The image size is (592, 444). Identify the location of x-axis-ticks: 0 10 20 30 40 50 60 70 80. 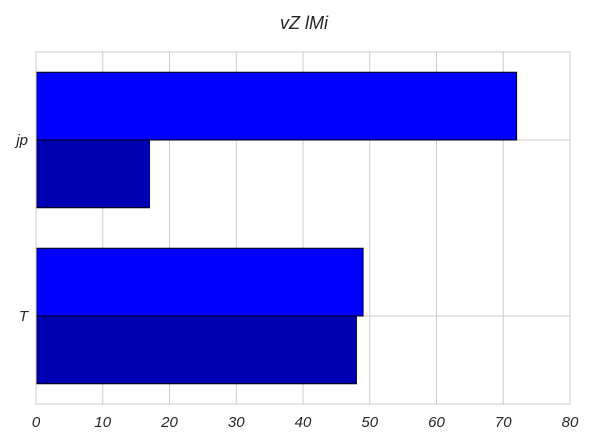
(305, 422).